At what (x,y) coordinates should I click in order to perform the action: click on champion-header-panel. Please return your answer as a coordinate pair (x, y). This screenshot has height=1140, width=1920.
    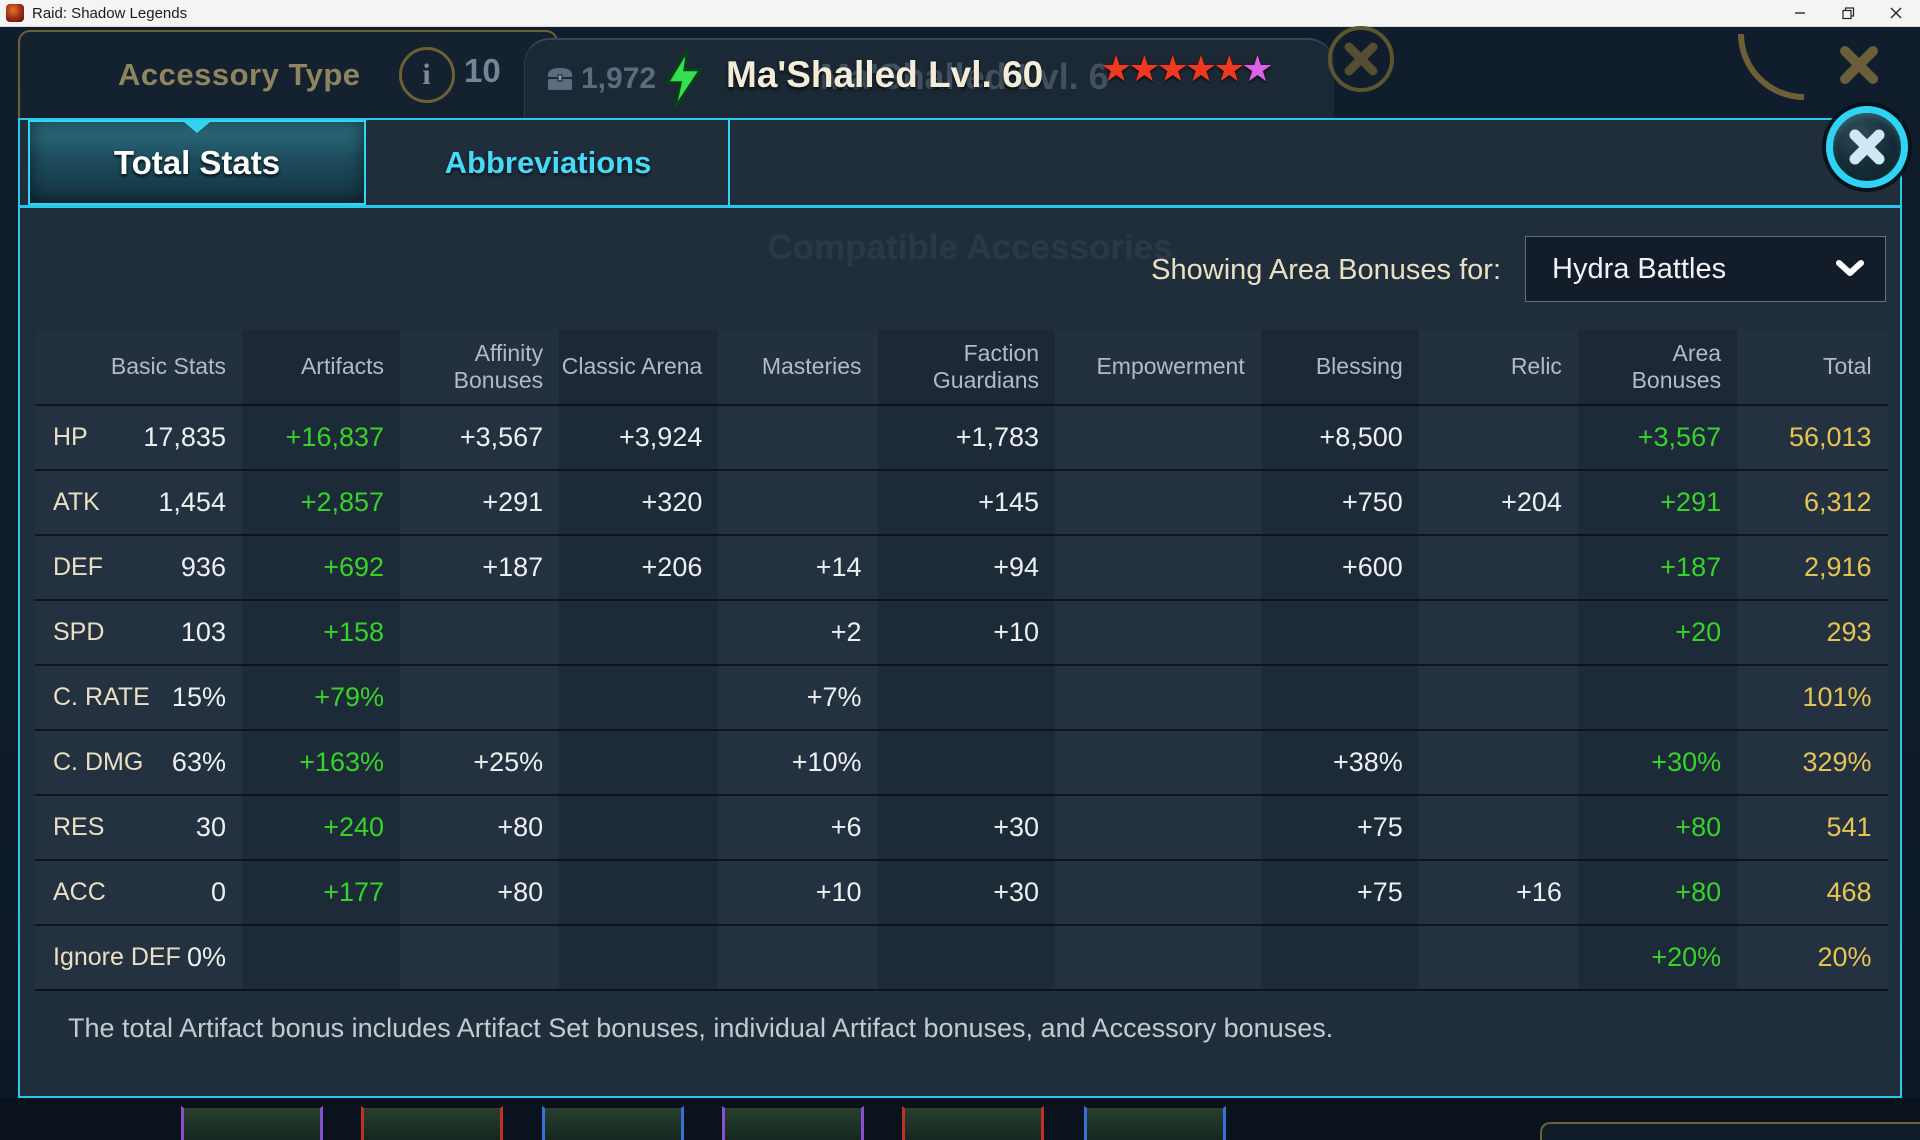
    Looking at the image, I should click on (929, 78).